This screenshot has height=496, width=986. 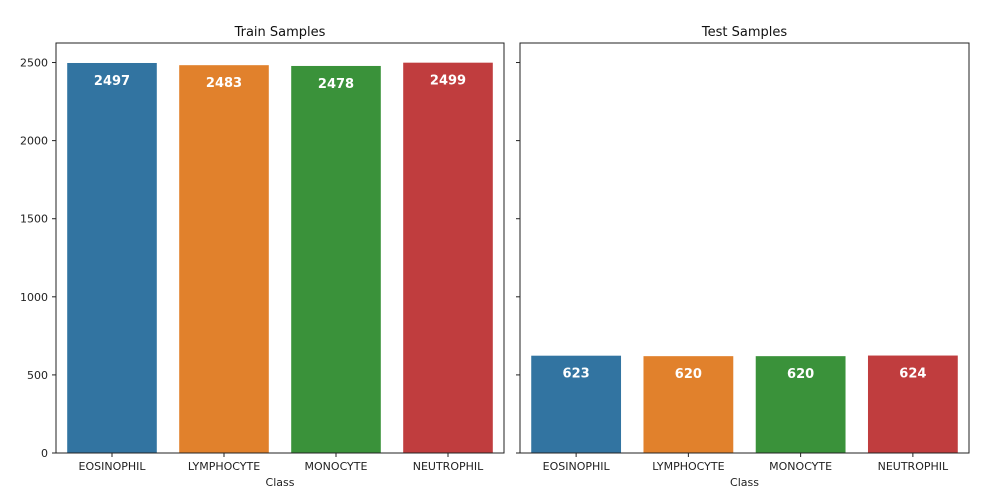 I want to click on y-tick-label: 1500, so click(x=34, y=219).